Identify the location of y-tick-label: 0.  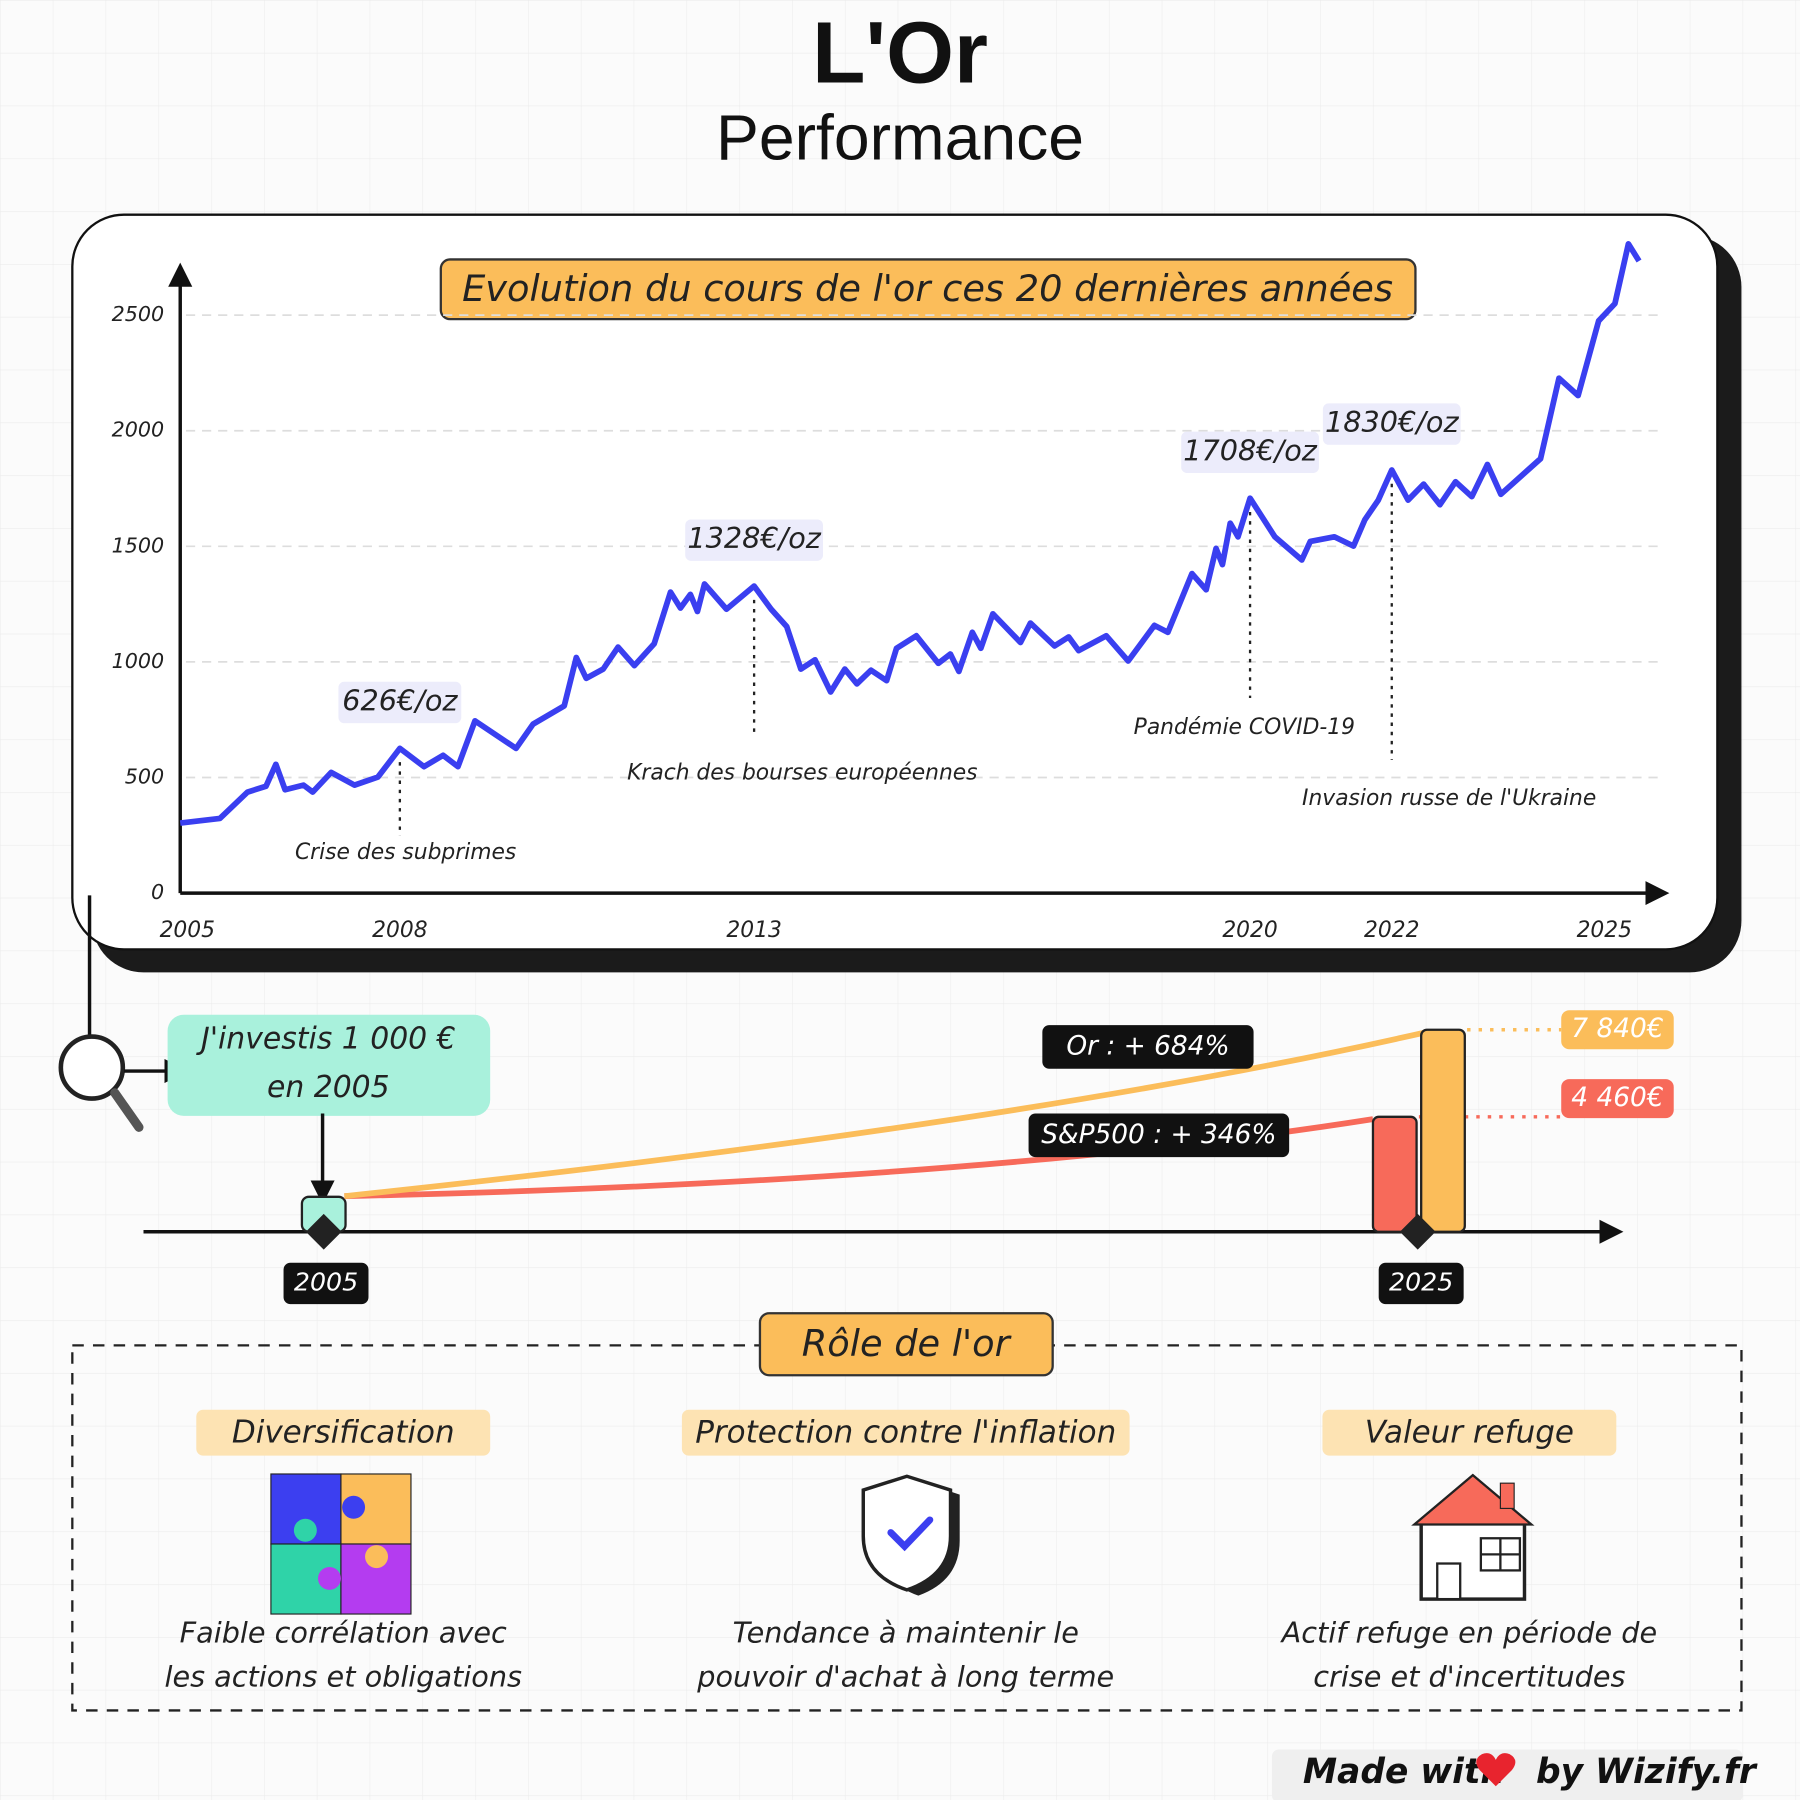
(157, 892).